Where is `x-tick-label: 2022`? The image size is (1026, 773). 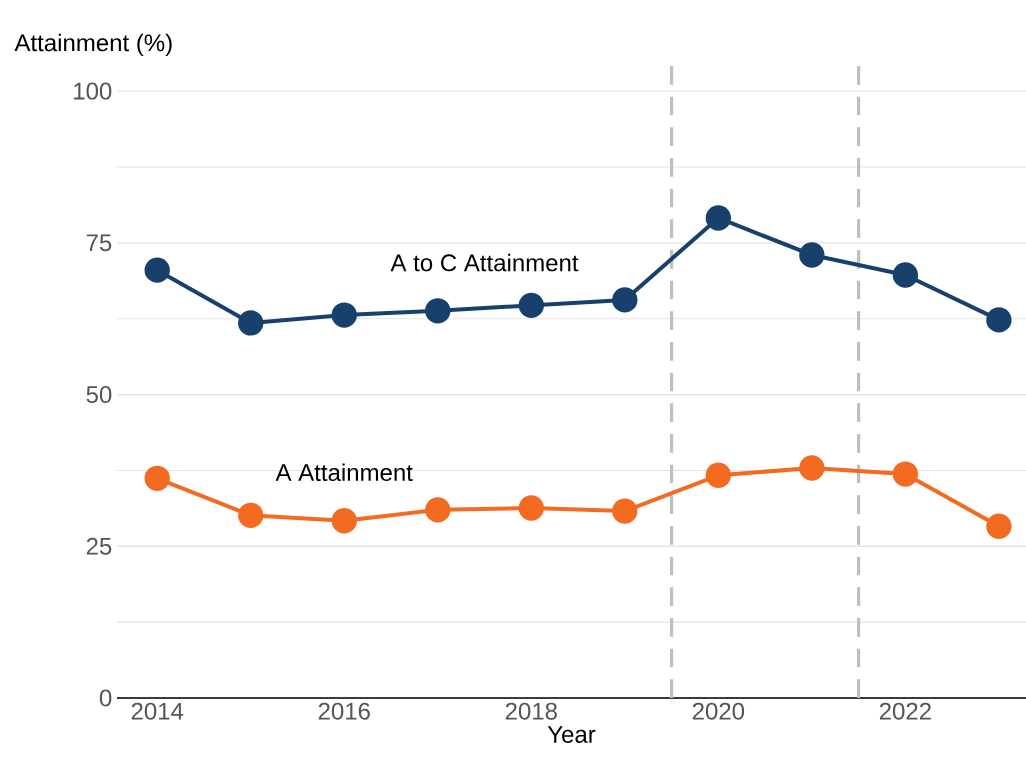 x-tick-label: 2022 is located at coordinates (905, 711).